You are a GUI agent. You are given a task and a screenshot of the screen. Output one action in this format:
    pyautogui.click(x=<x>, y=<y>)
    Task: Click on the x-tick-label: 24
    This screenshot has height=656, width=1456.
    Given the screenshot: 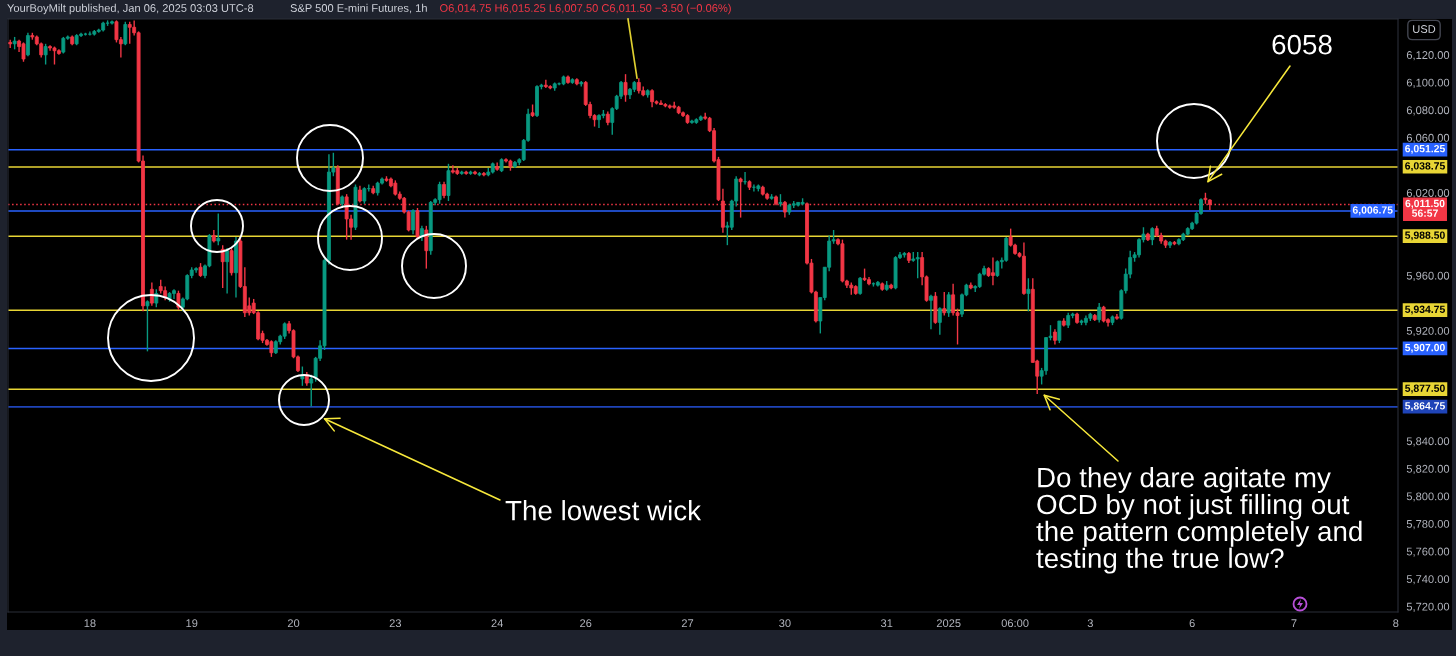 What is the action you would take?
    pyautogui.click(x=497, y=623)
    